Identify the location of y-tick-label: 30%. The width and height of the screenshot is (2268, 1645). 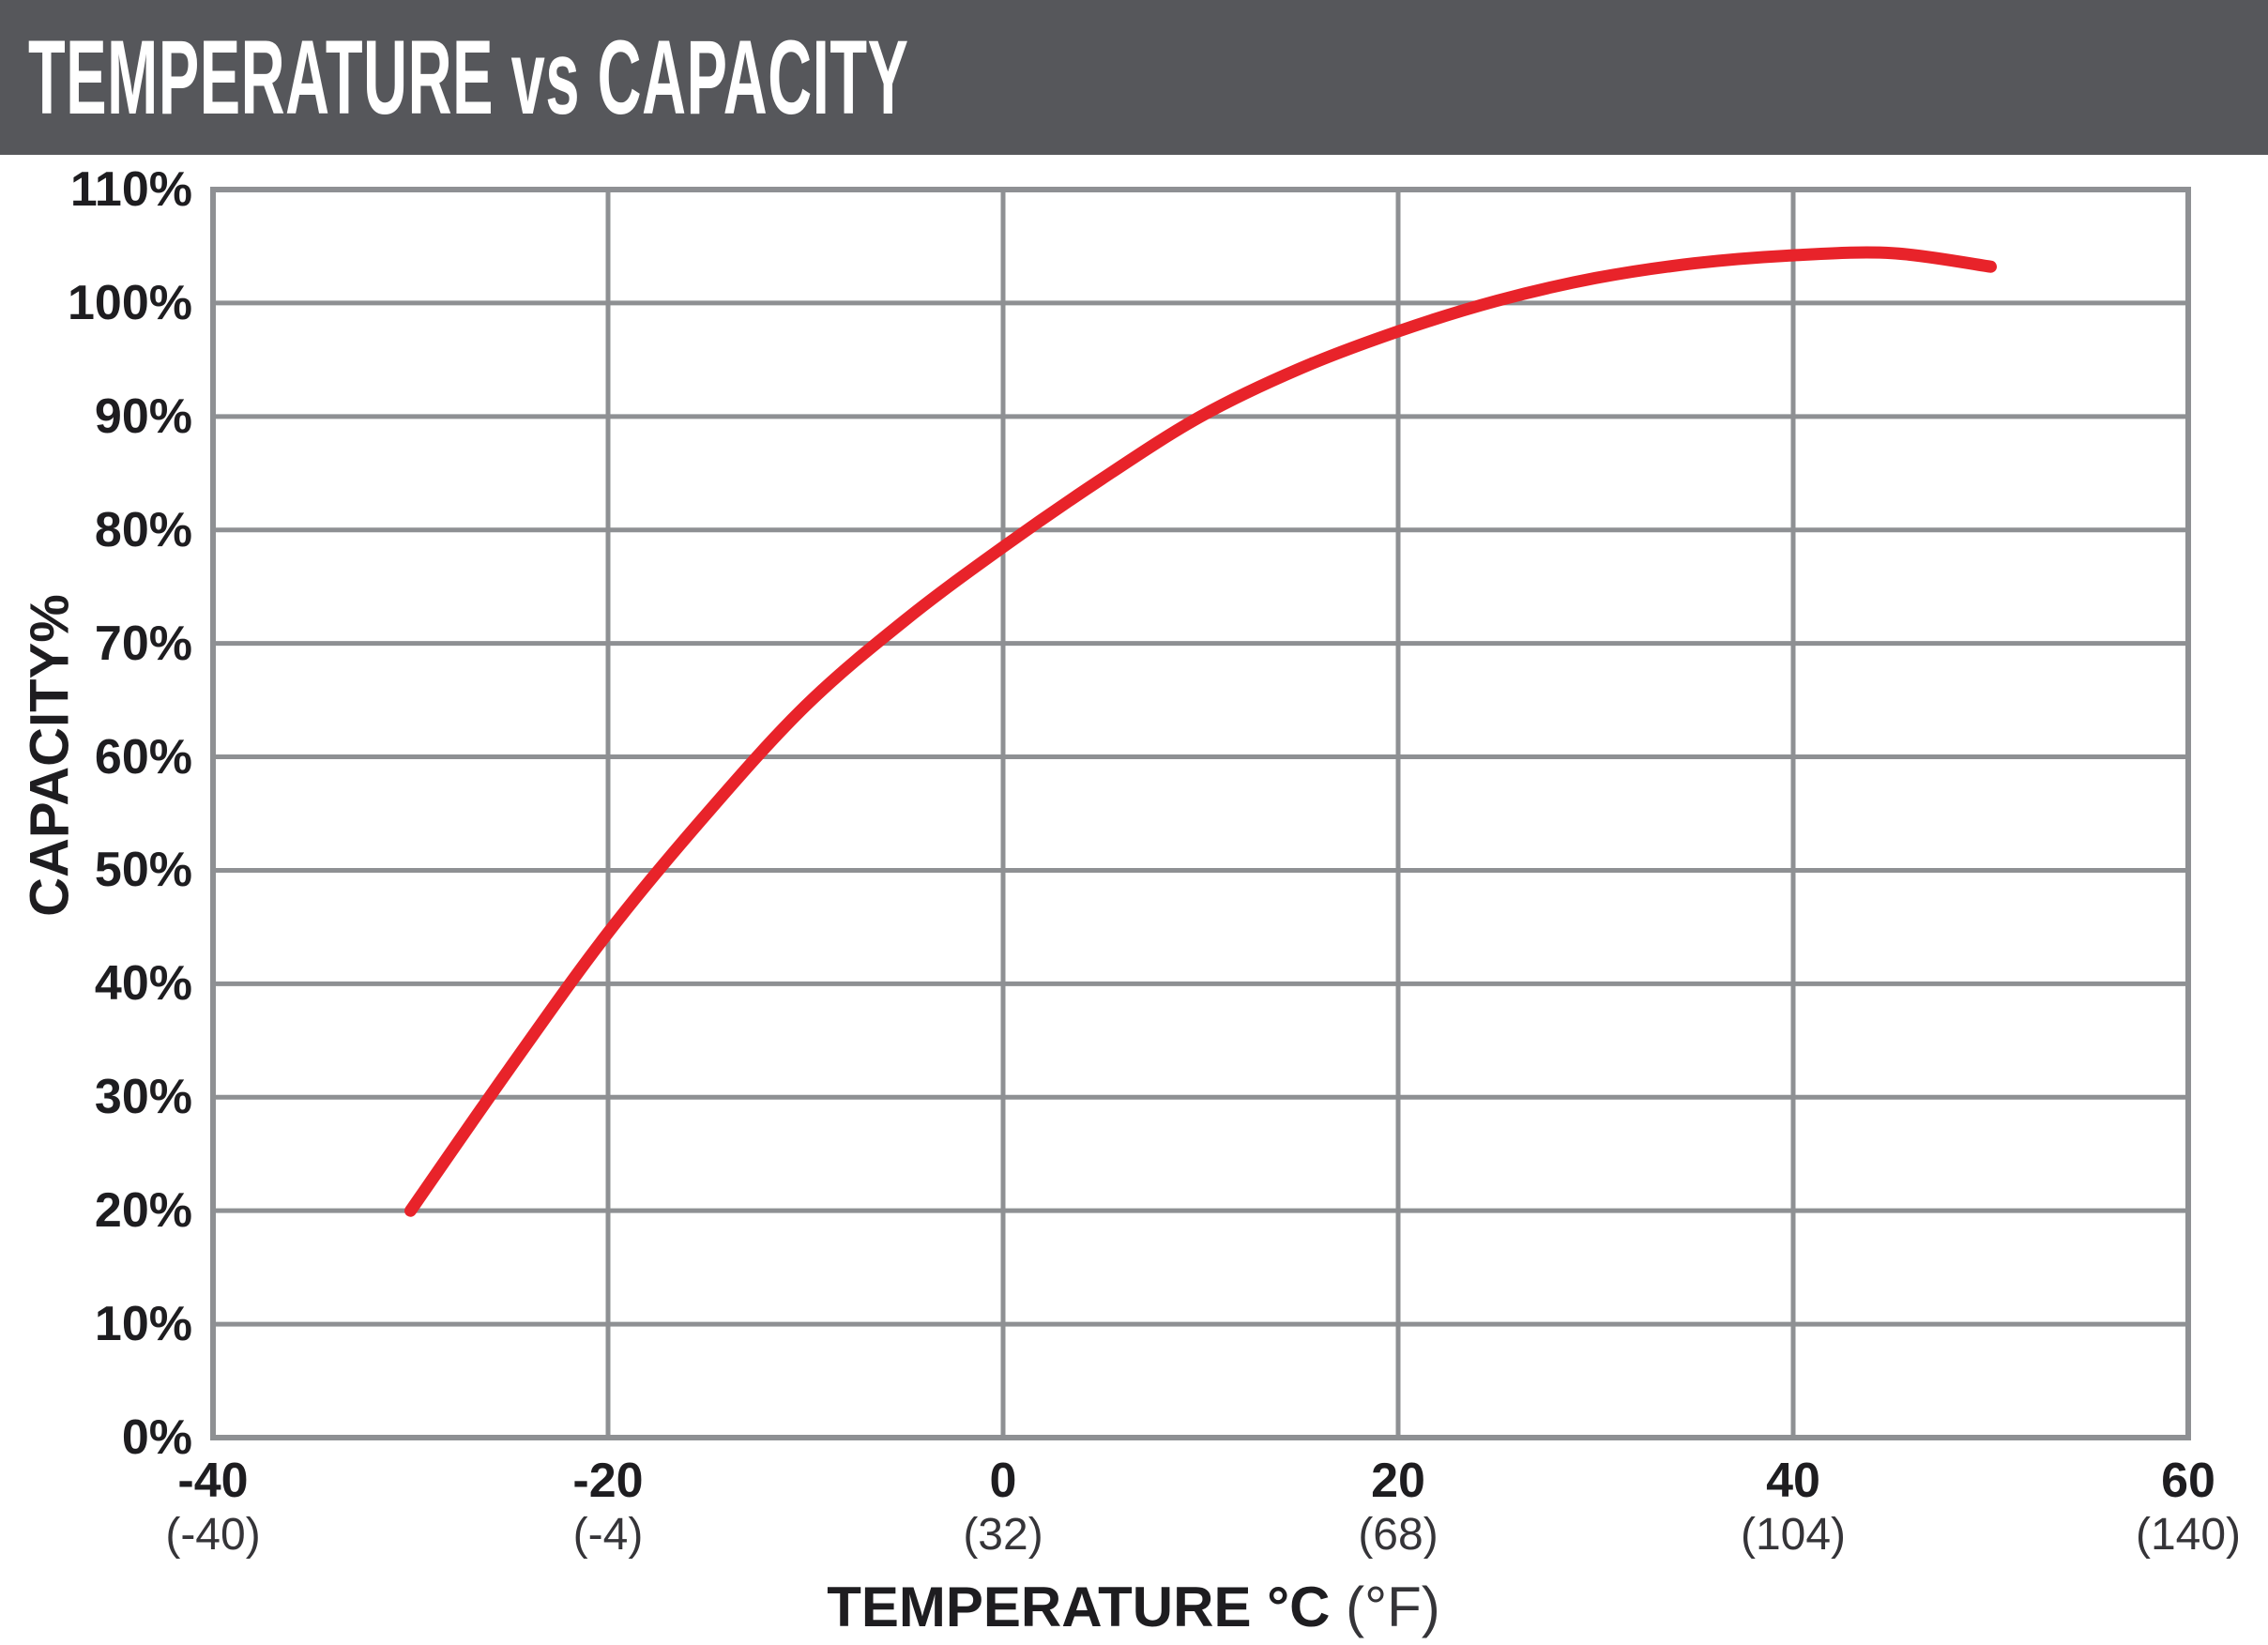
(143, 1097).